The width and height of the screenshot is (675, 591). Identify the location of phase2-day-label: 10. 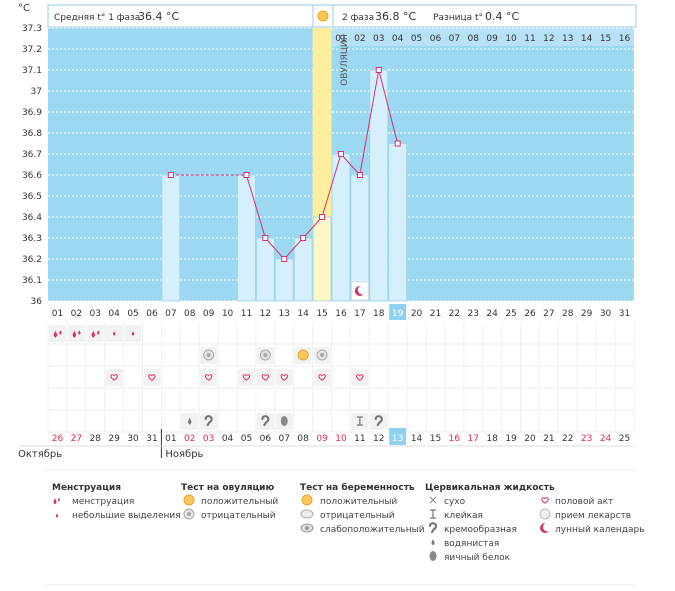
(511, 39).